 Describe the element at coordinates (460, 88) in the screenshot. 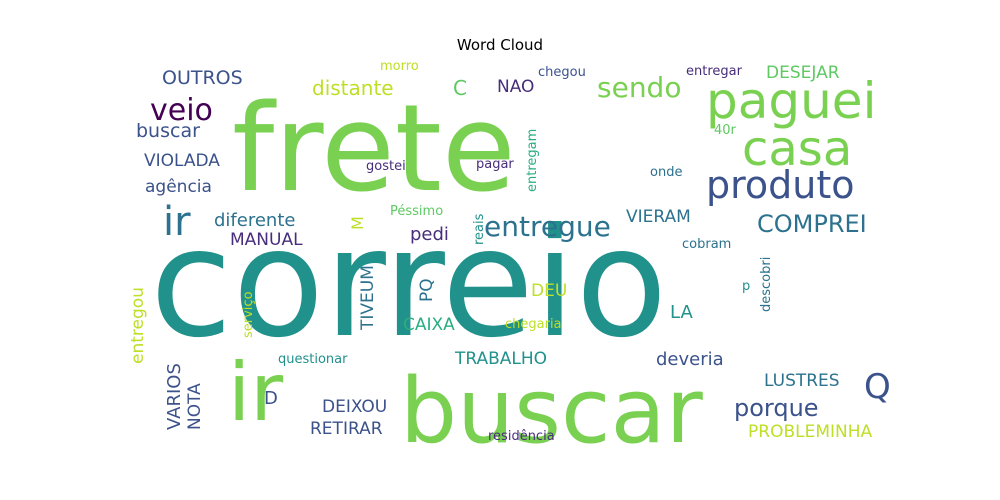

I see `word-cloud-word: C` at that location.